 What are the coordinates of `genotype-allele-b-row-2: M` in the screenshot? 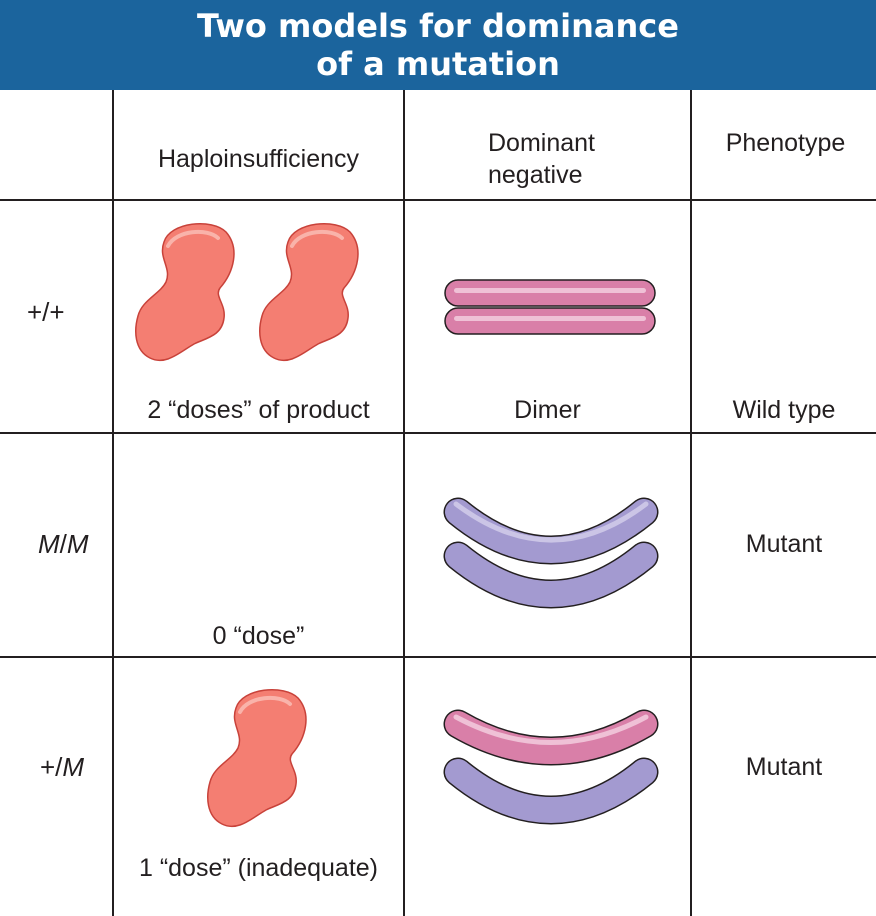 It's located at (77, 544).